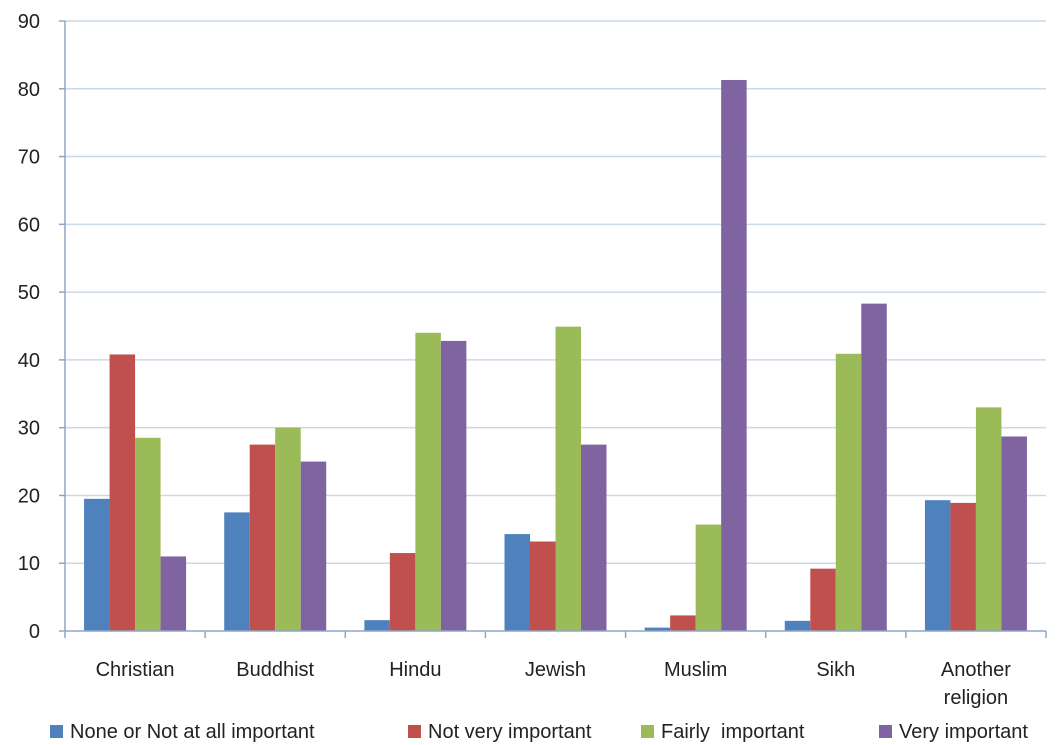  What do you see at coordinates (510, 732) in the screenshot?
I see `legend-label: Not very important` at bounding box center [510, 732].